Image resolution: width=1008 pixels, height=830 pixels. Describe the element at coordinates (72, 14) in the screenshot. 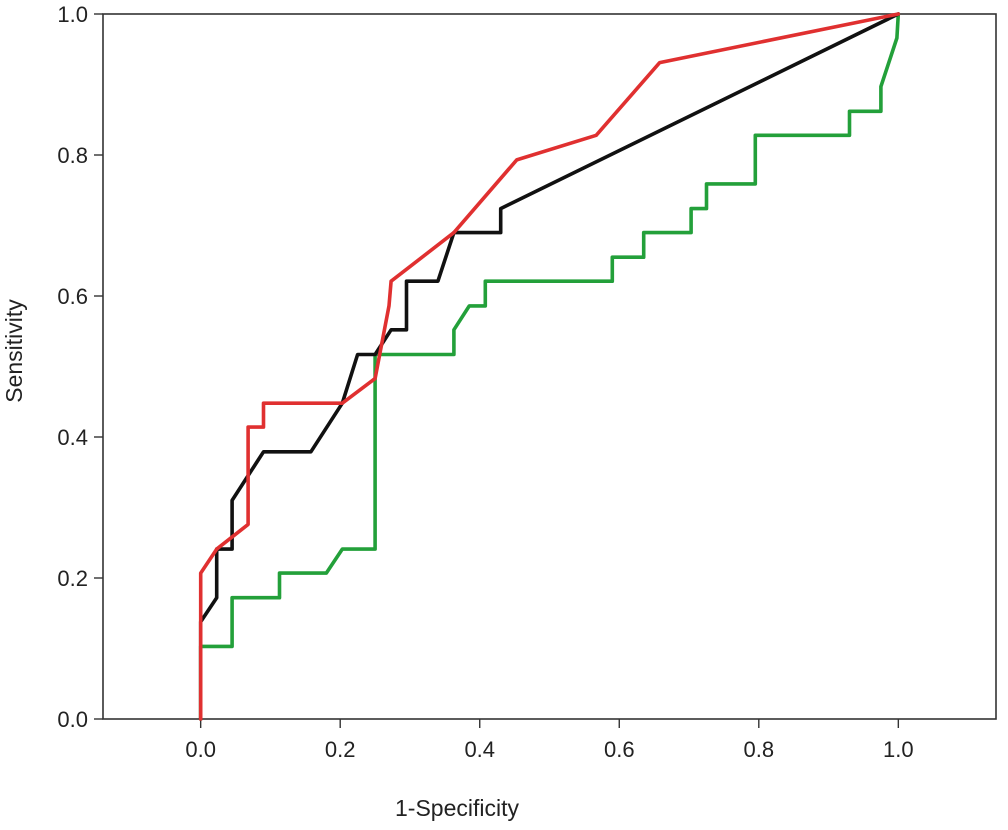

I see `y-tick-label: 1.0` at that location.